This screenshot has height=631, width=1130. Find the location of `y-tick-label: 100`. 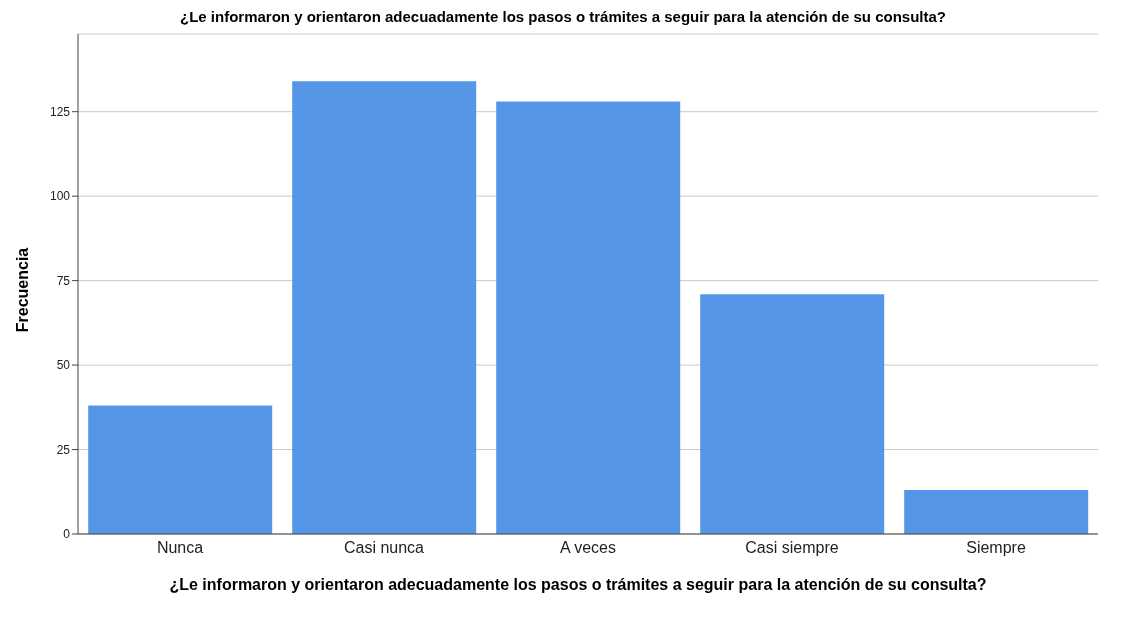

y-tick-label: 100 is located at coordinates (60, 196).